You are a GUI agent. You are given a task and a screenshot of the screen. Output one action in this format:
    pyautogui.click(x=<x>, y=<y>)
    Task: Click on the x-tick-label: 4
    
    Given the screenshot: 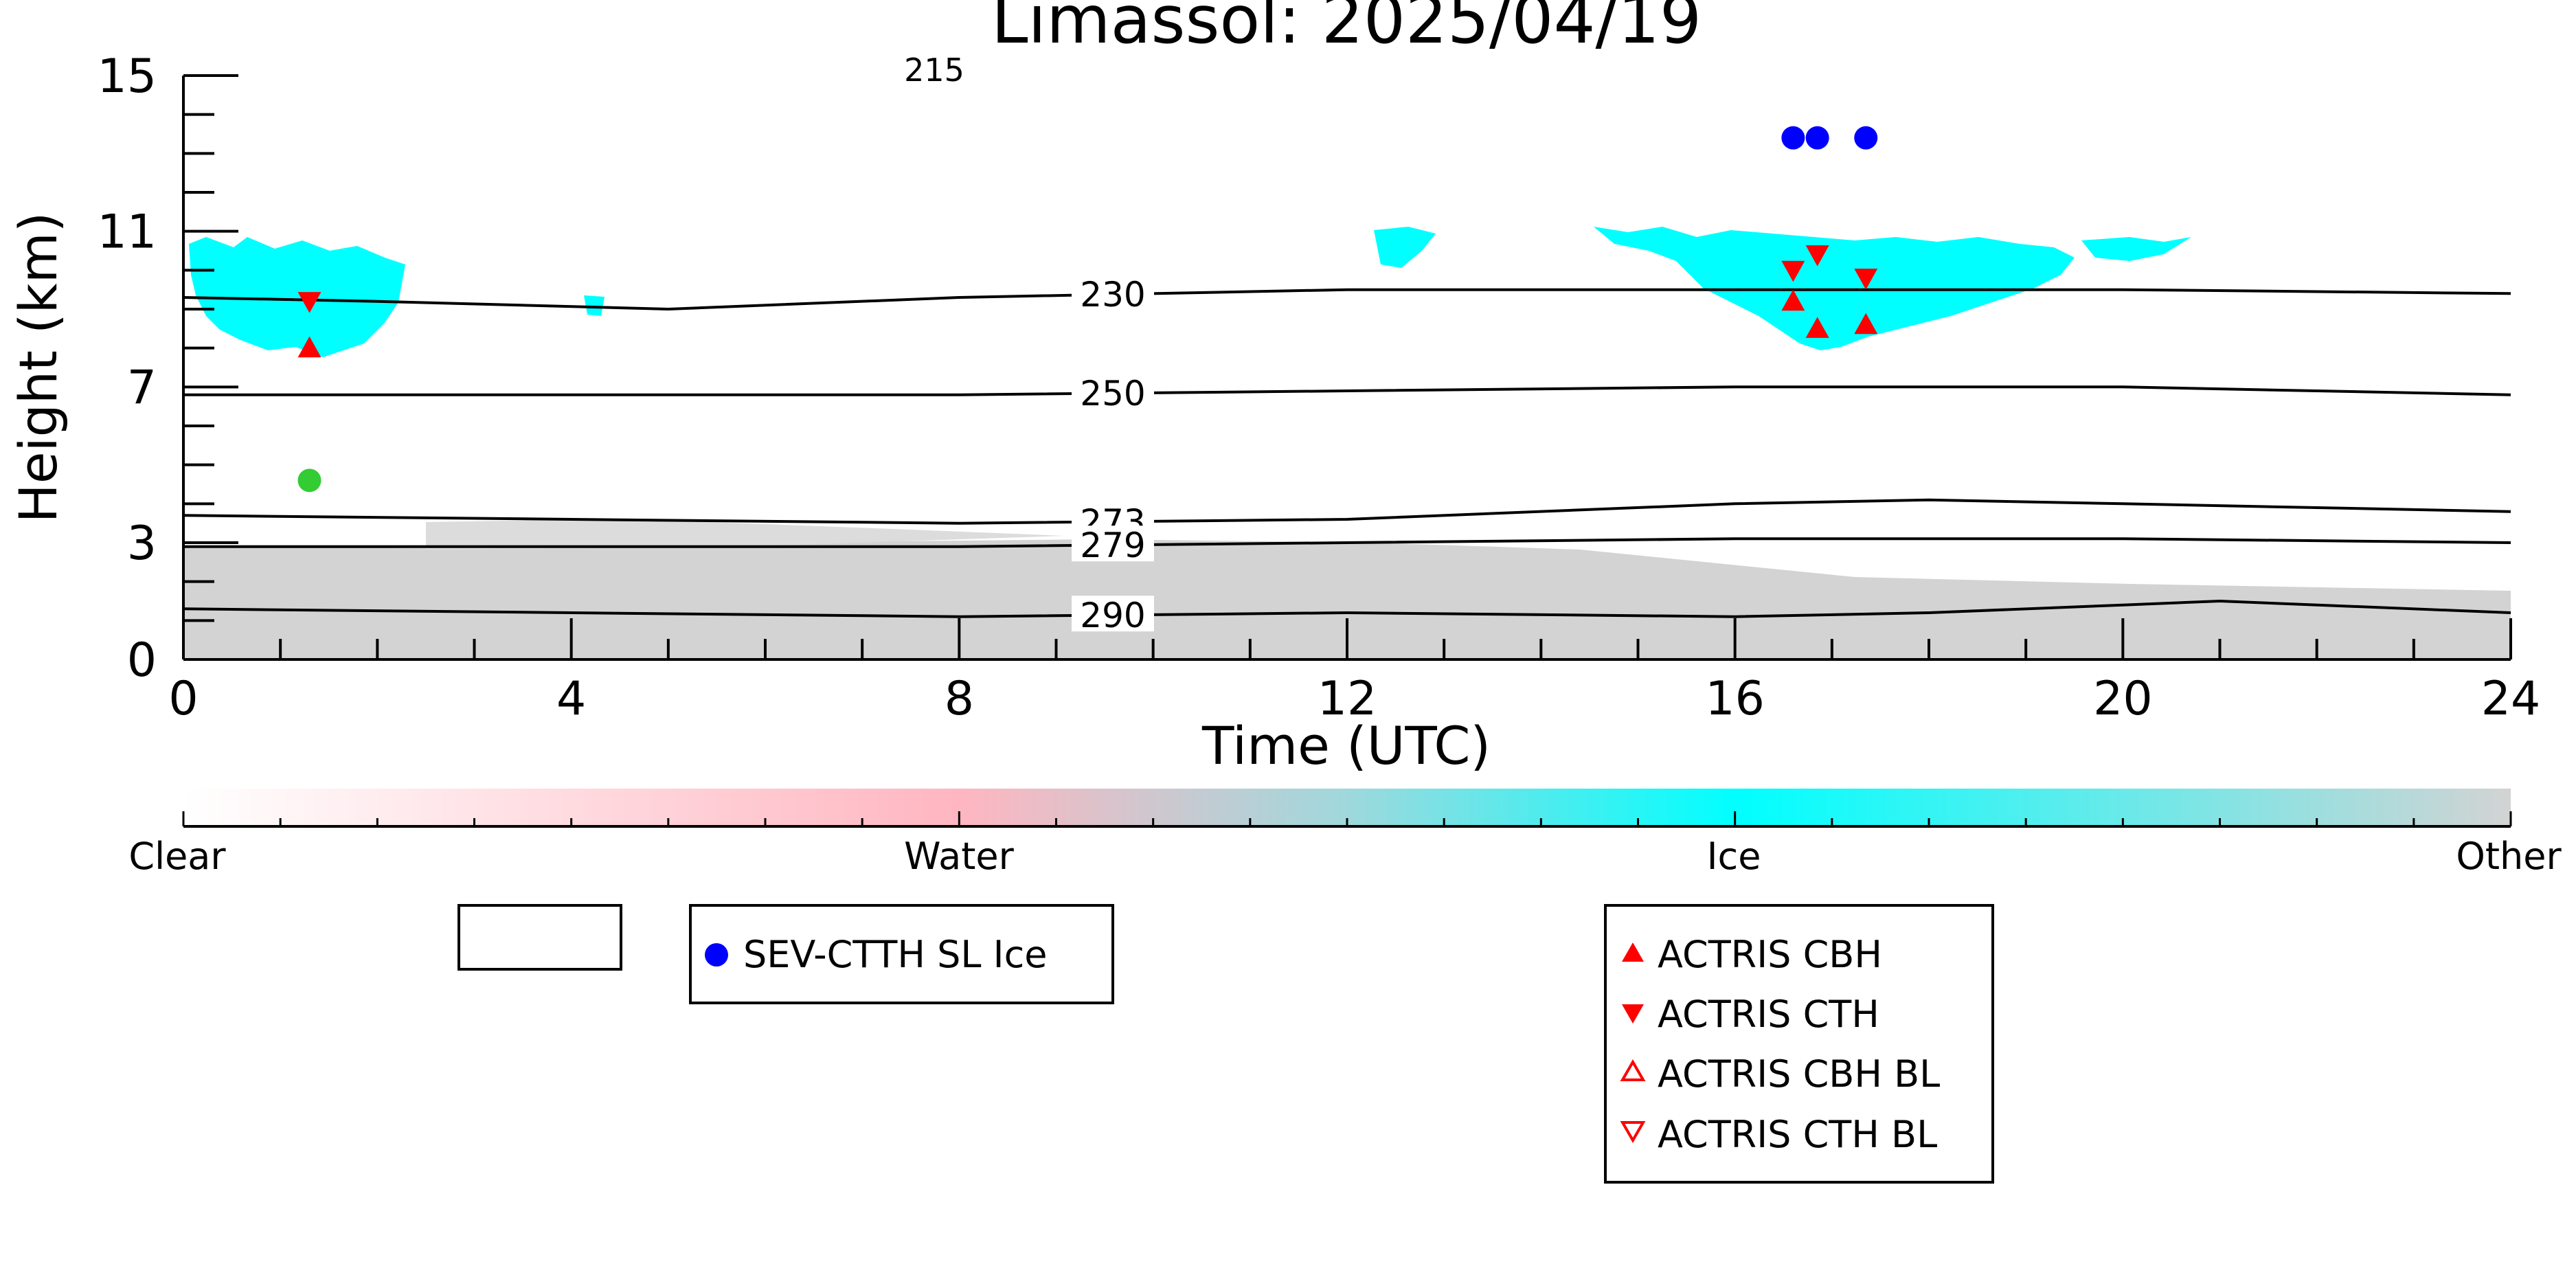 What is the action you would take?
    pyautogui.click(x=571, y=699)
    